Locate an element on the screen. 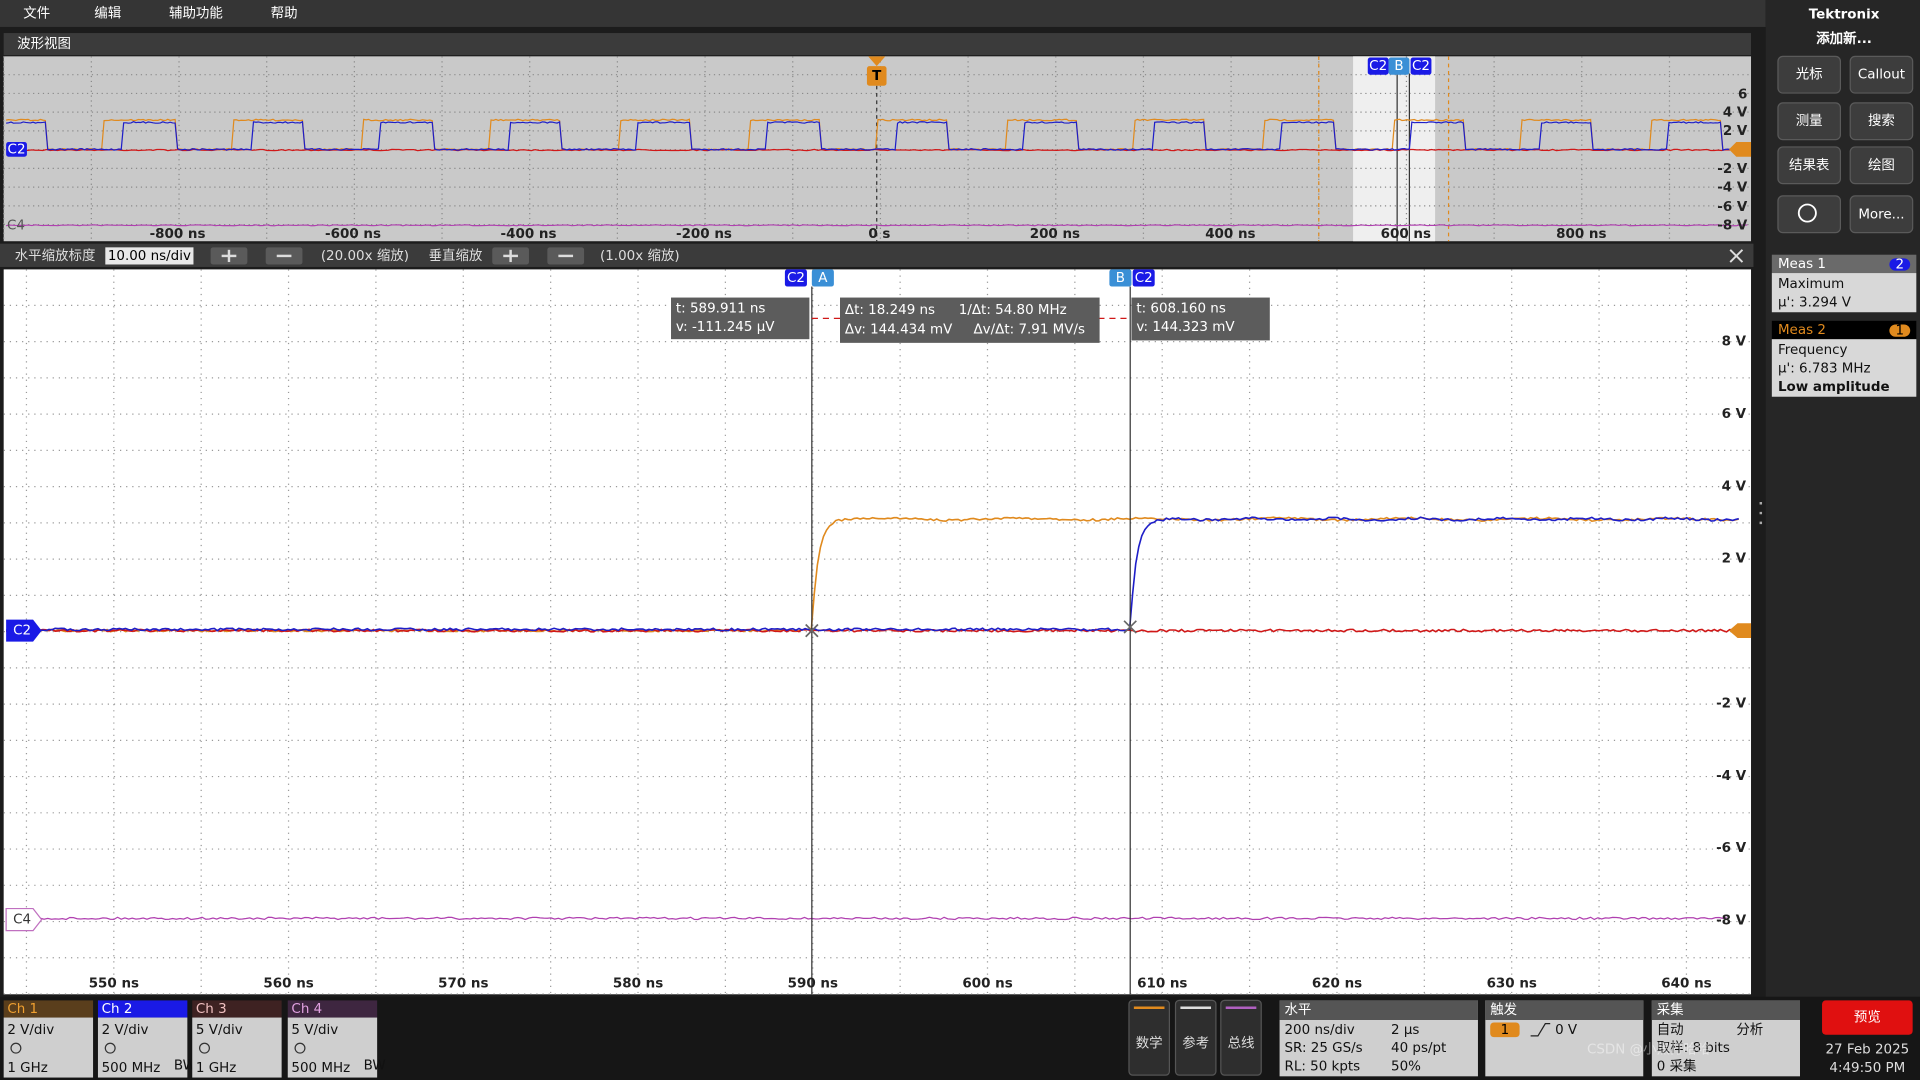  tool-button-label: 参考 is located at coordinates (1195, 1042).